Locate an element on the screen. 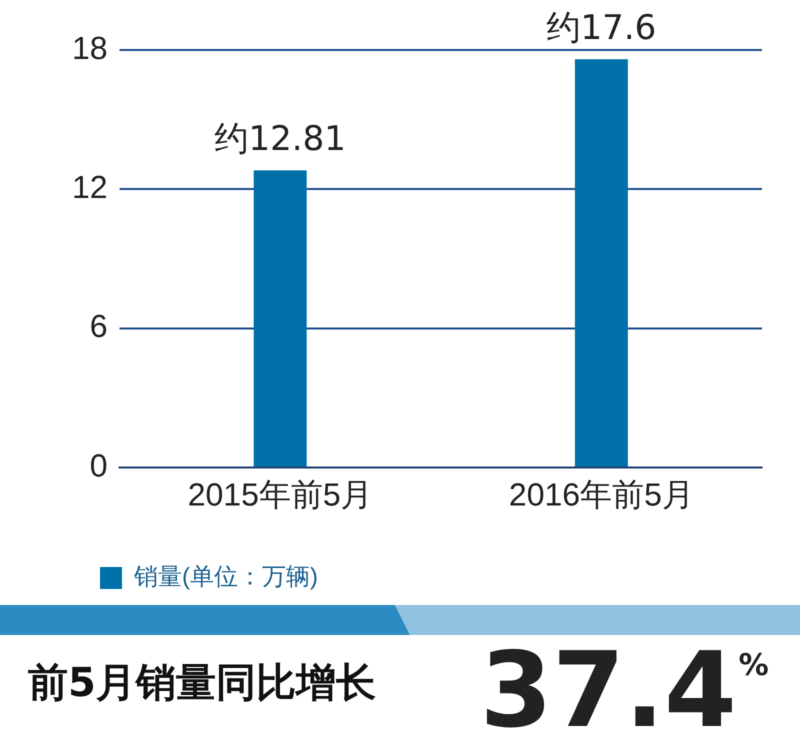 This screenshot has width=800, height=754. y-tick-label: 12 is located at coordinates (90, 187).